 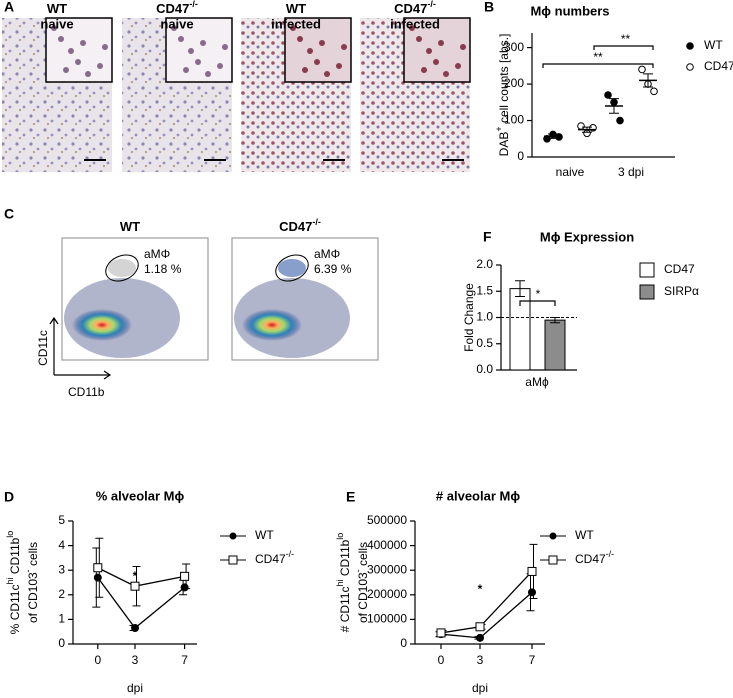 What do you see at coordinates (135, 576) in the screenshot?
I see `sig-label: *` at bounding box center [135, 576].